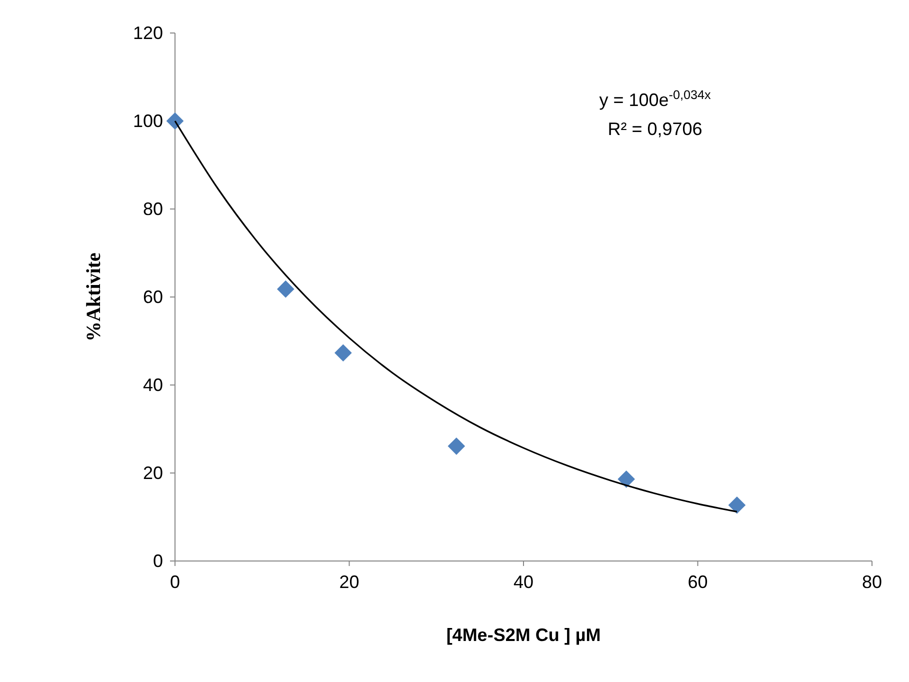 The image size is (909, 682). I want to click on y-tick-label: 40, so click(152, 385).